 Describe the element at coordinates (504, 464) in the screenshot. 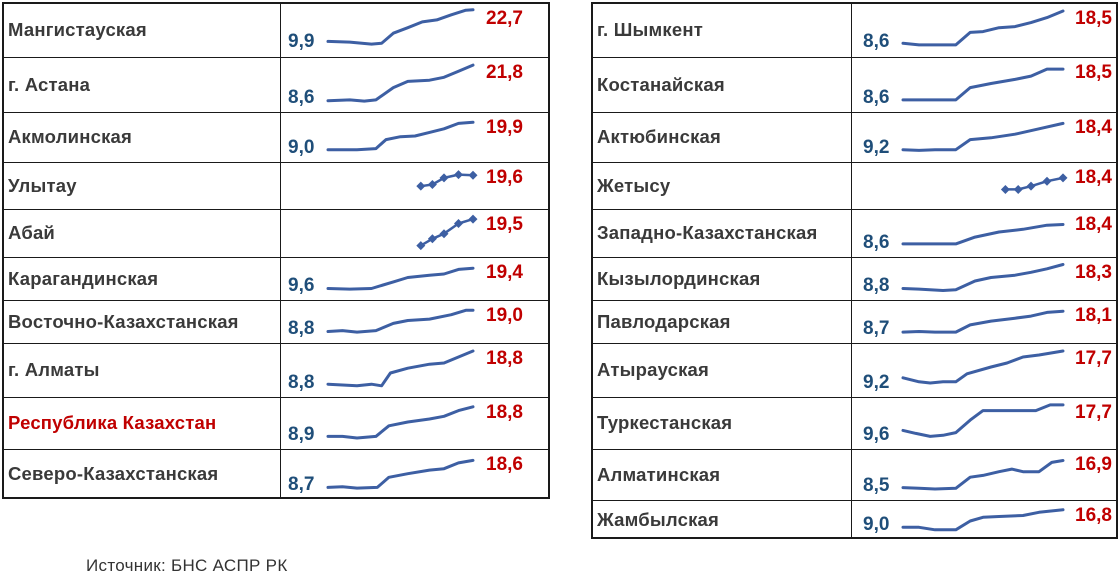

I see `end-value: 18,6` at that location.